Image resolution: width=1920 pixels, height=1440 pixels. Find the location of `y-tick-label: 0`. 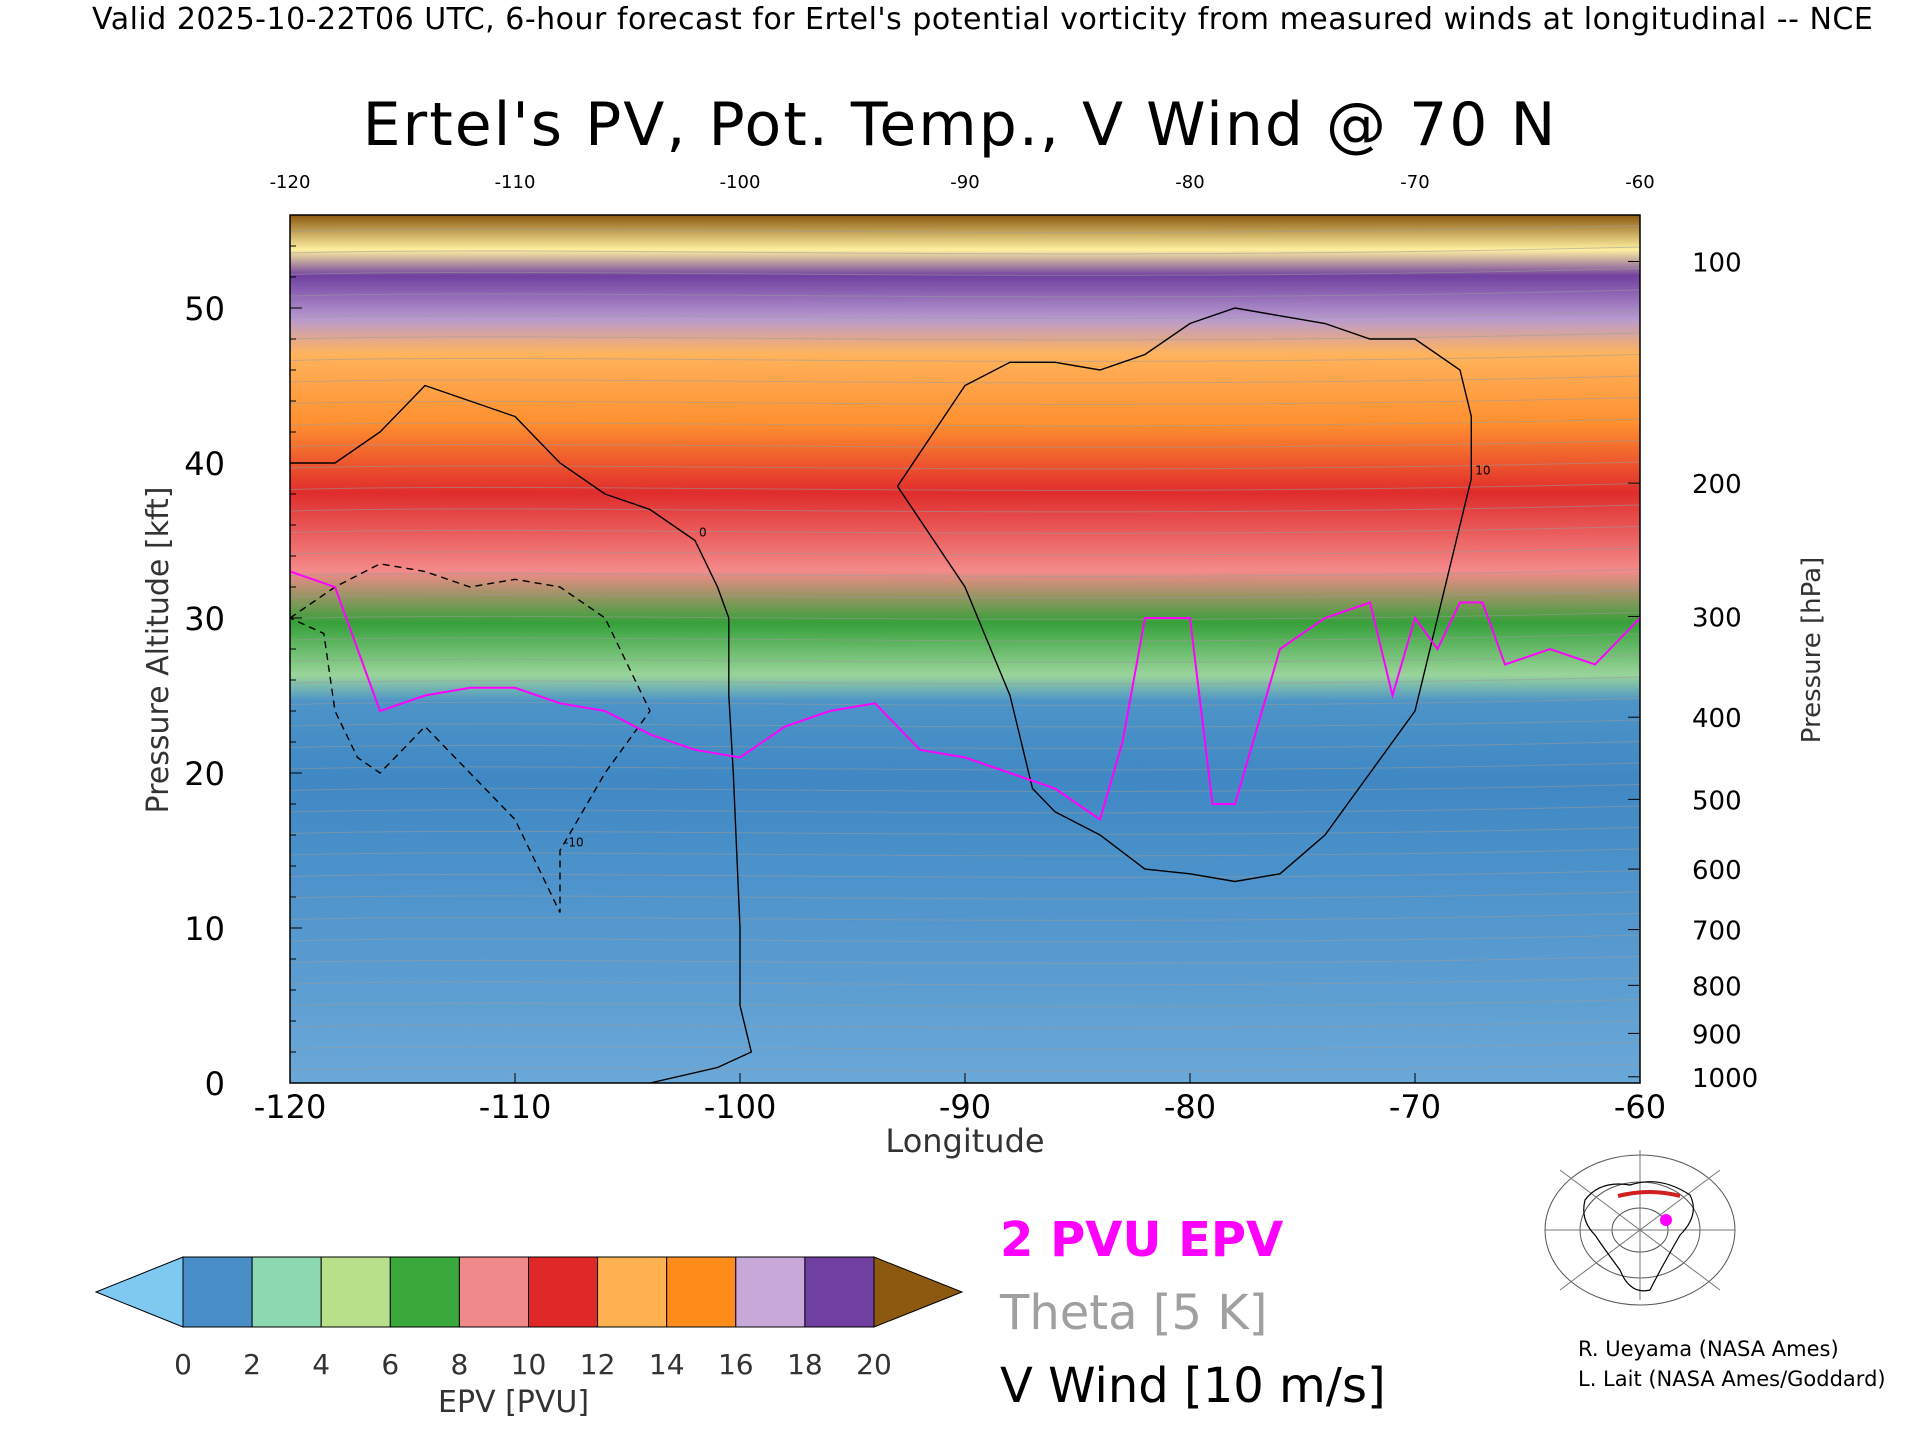

y-tick-label: 0 is located at coordinates (215, 1084).